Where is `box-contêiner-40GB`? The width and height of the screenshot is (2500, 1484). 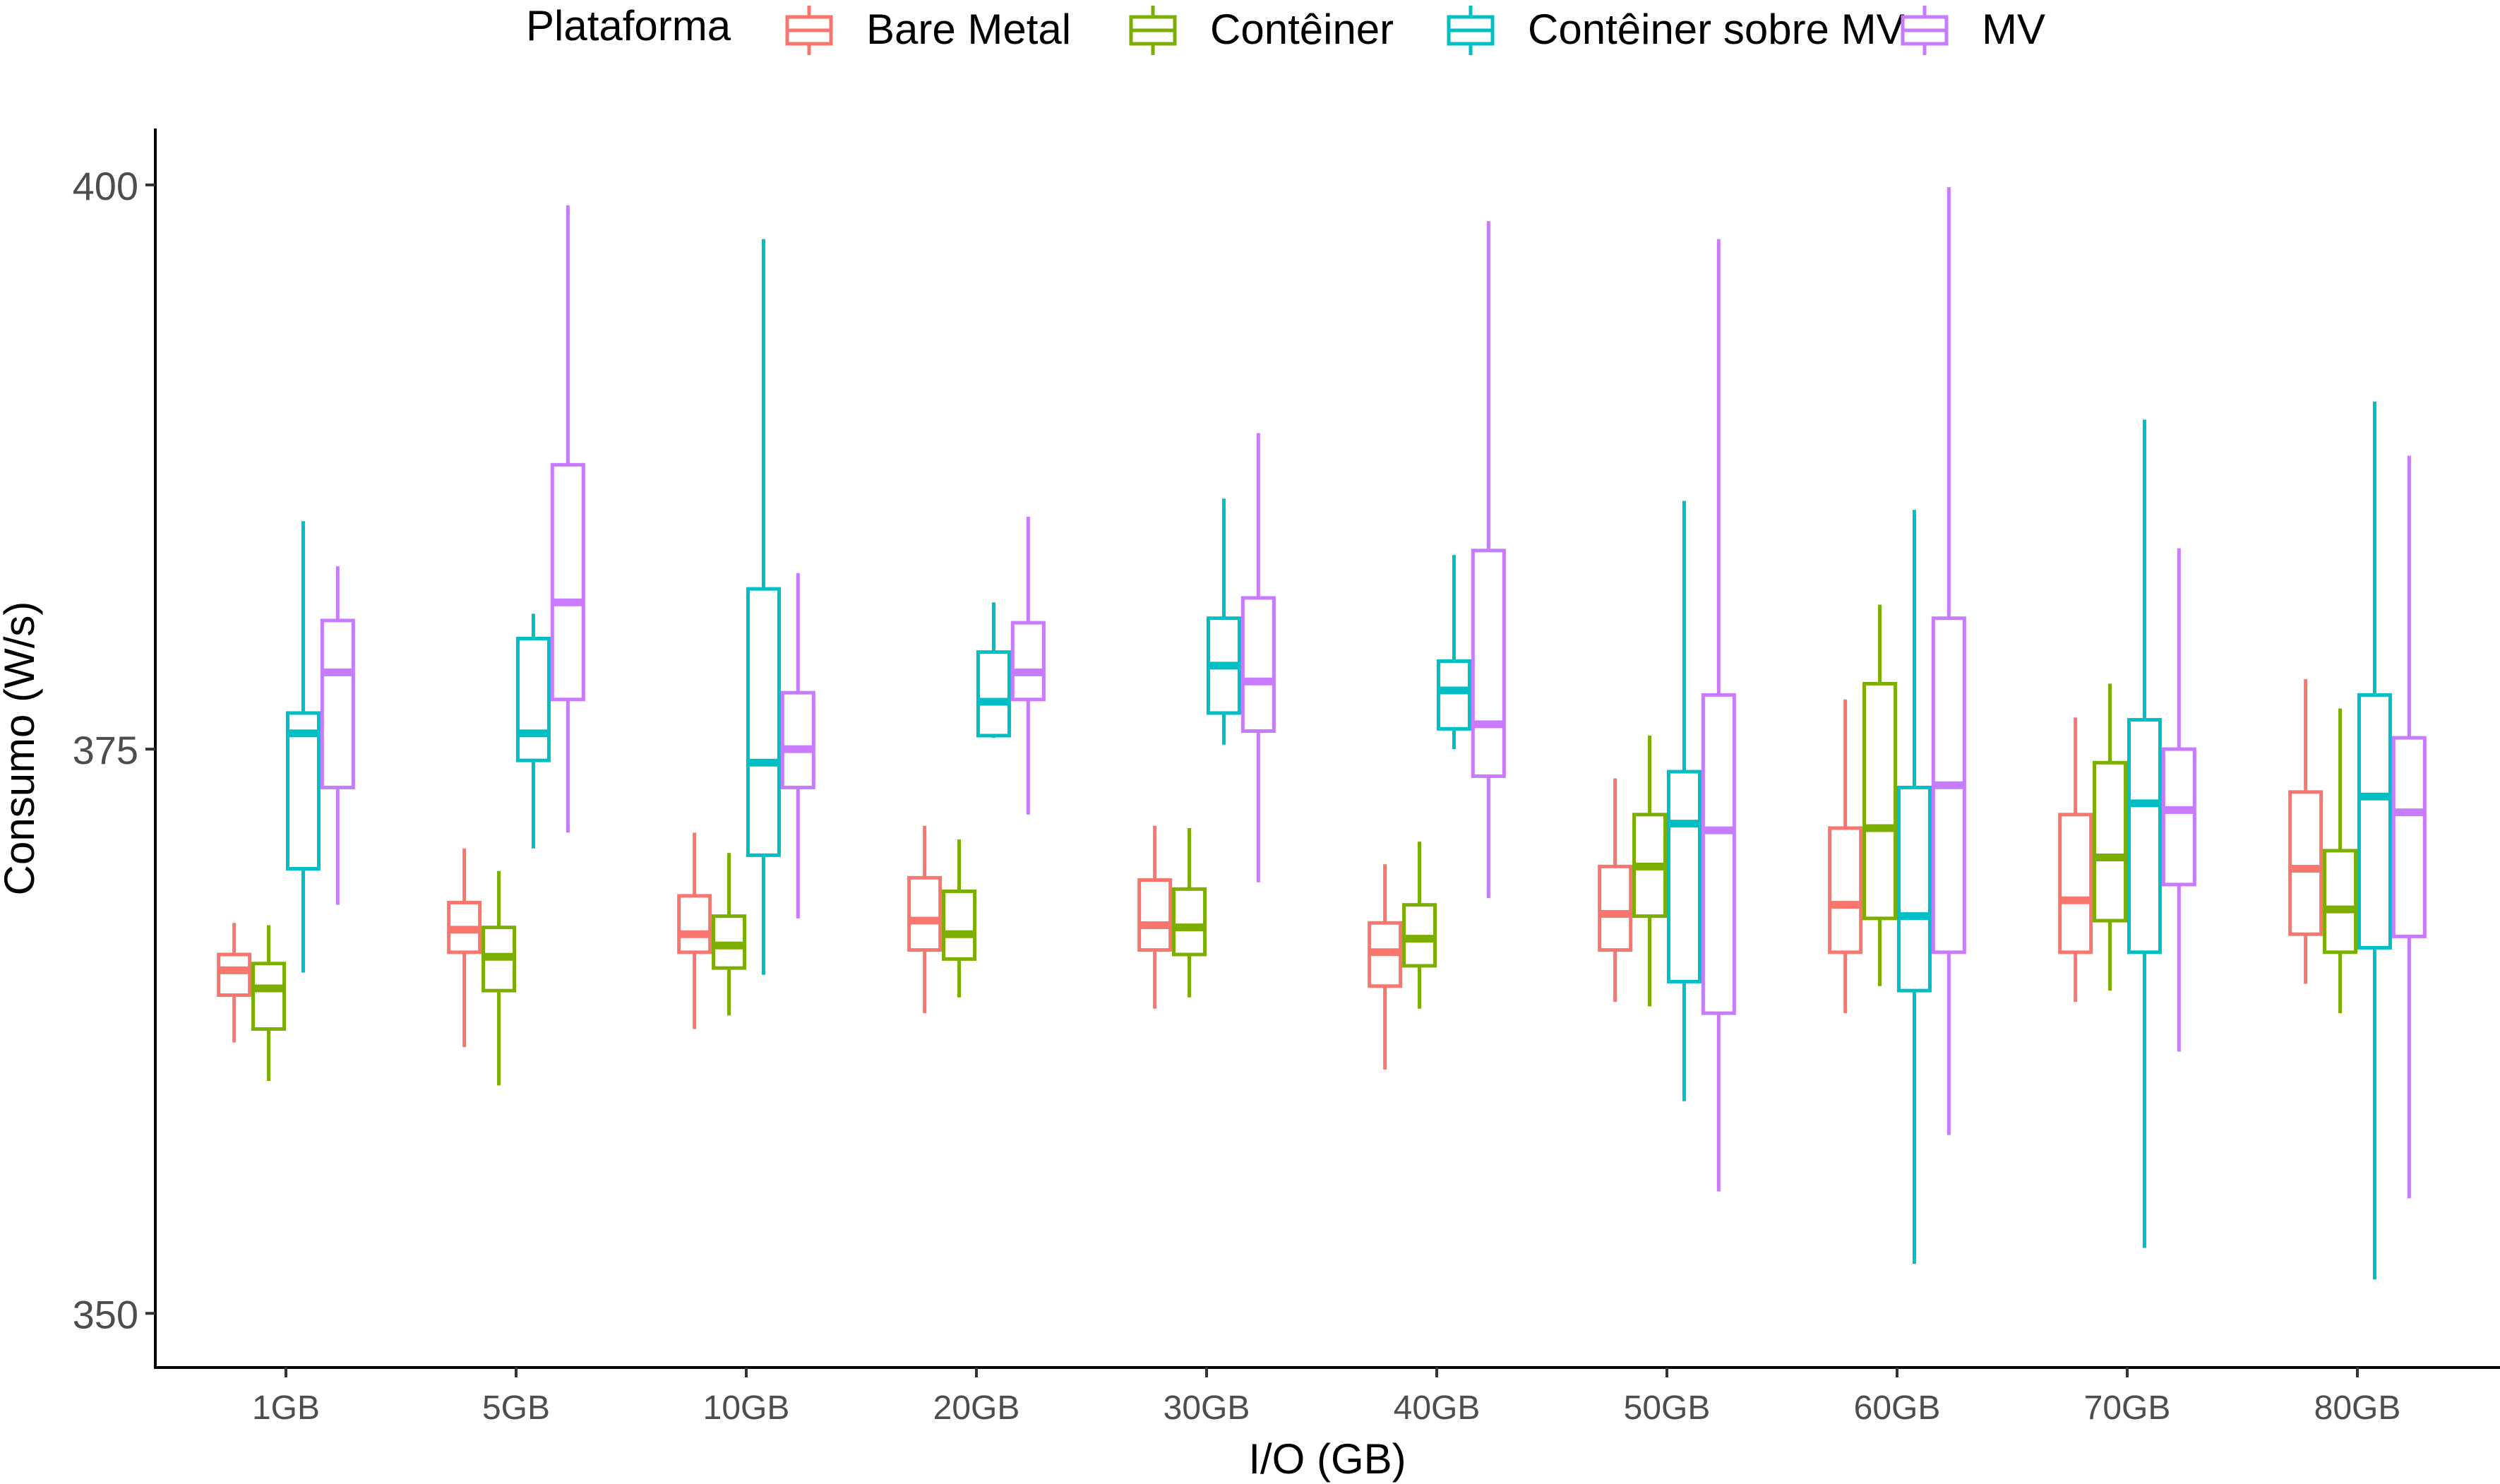 box-contêiner-40GB is located at coordinates (1419, 925).